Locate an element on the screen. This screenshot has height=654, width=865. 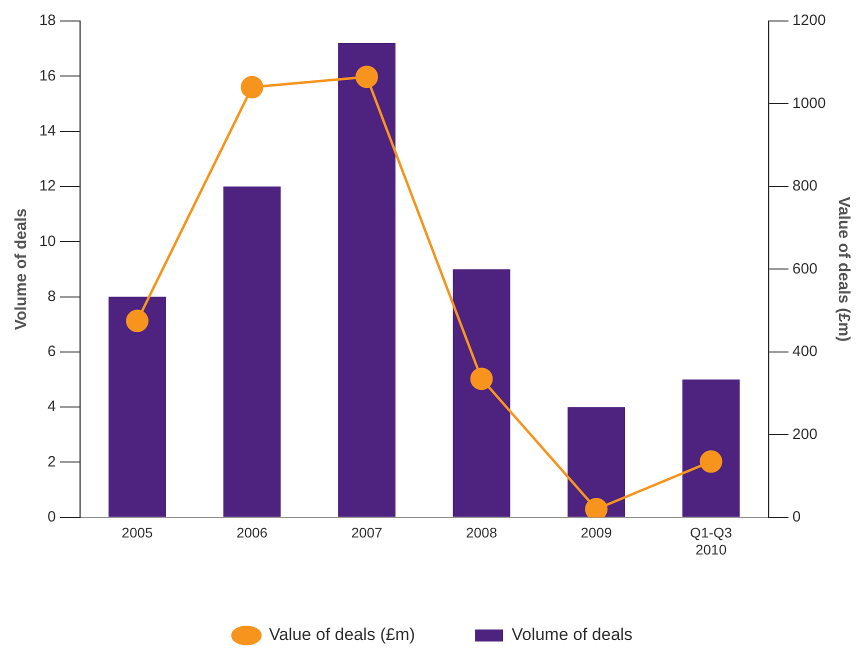
x-tick-label: 2007 is located at coordinates (367, 532).